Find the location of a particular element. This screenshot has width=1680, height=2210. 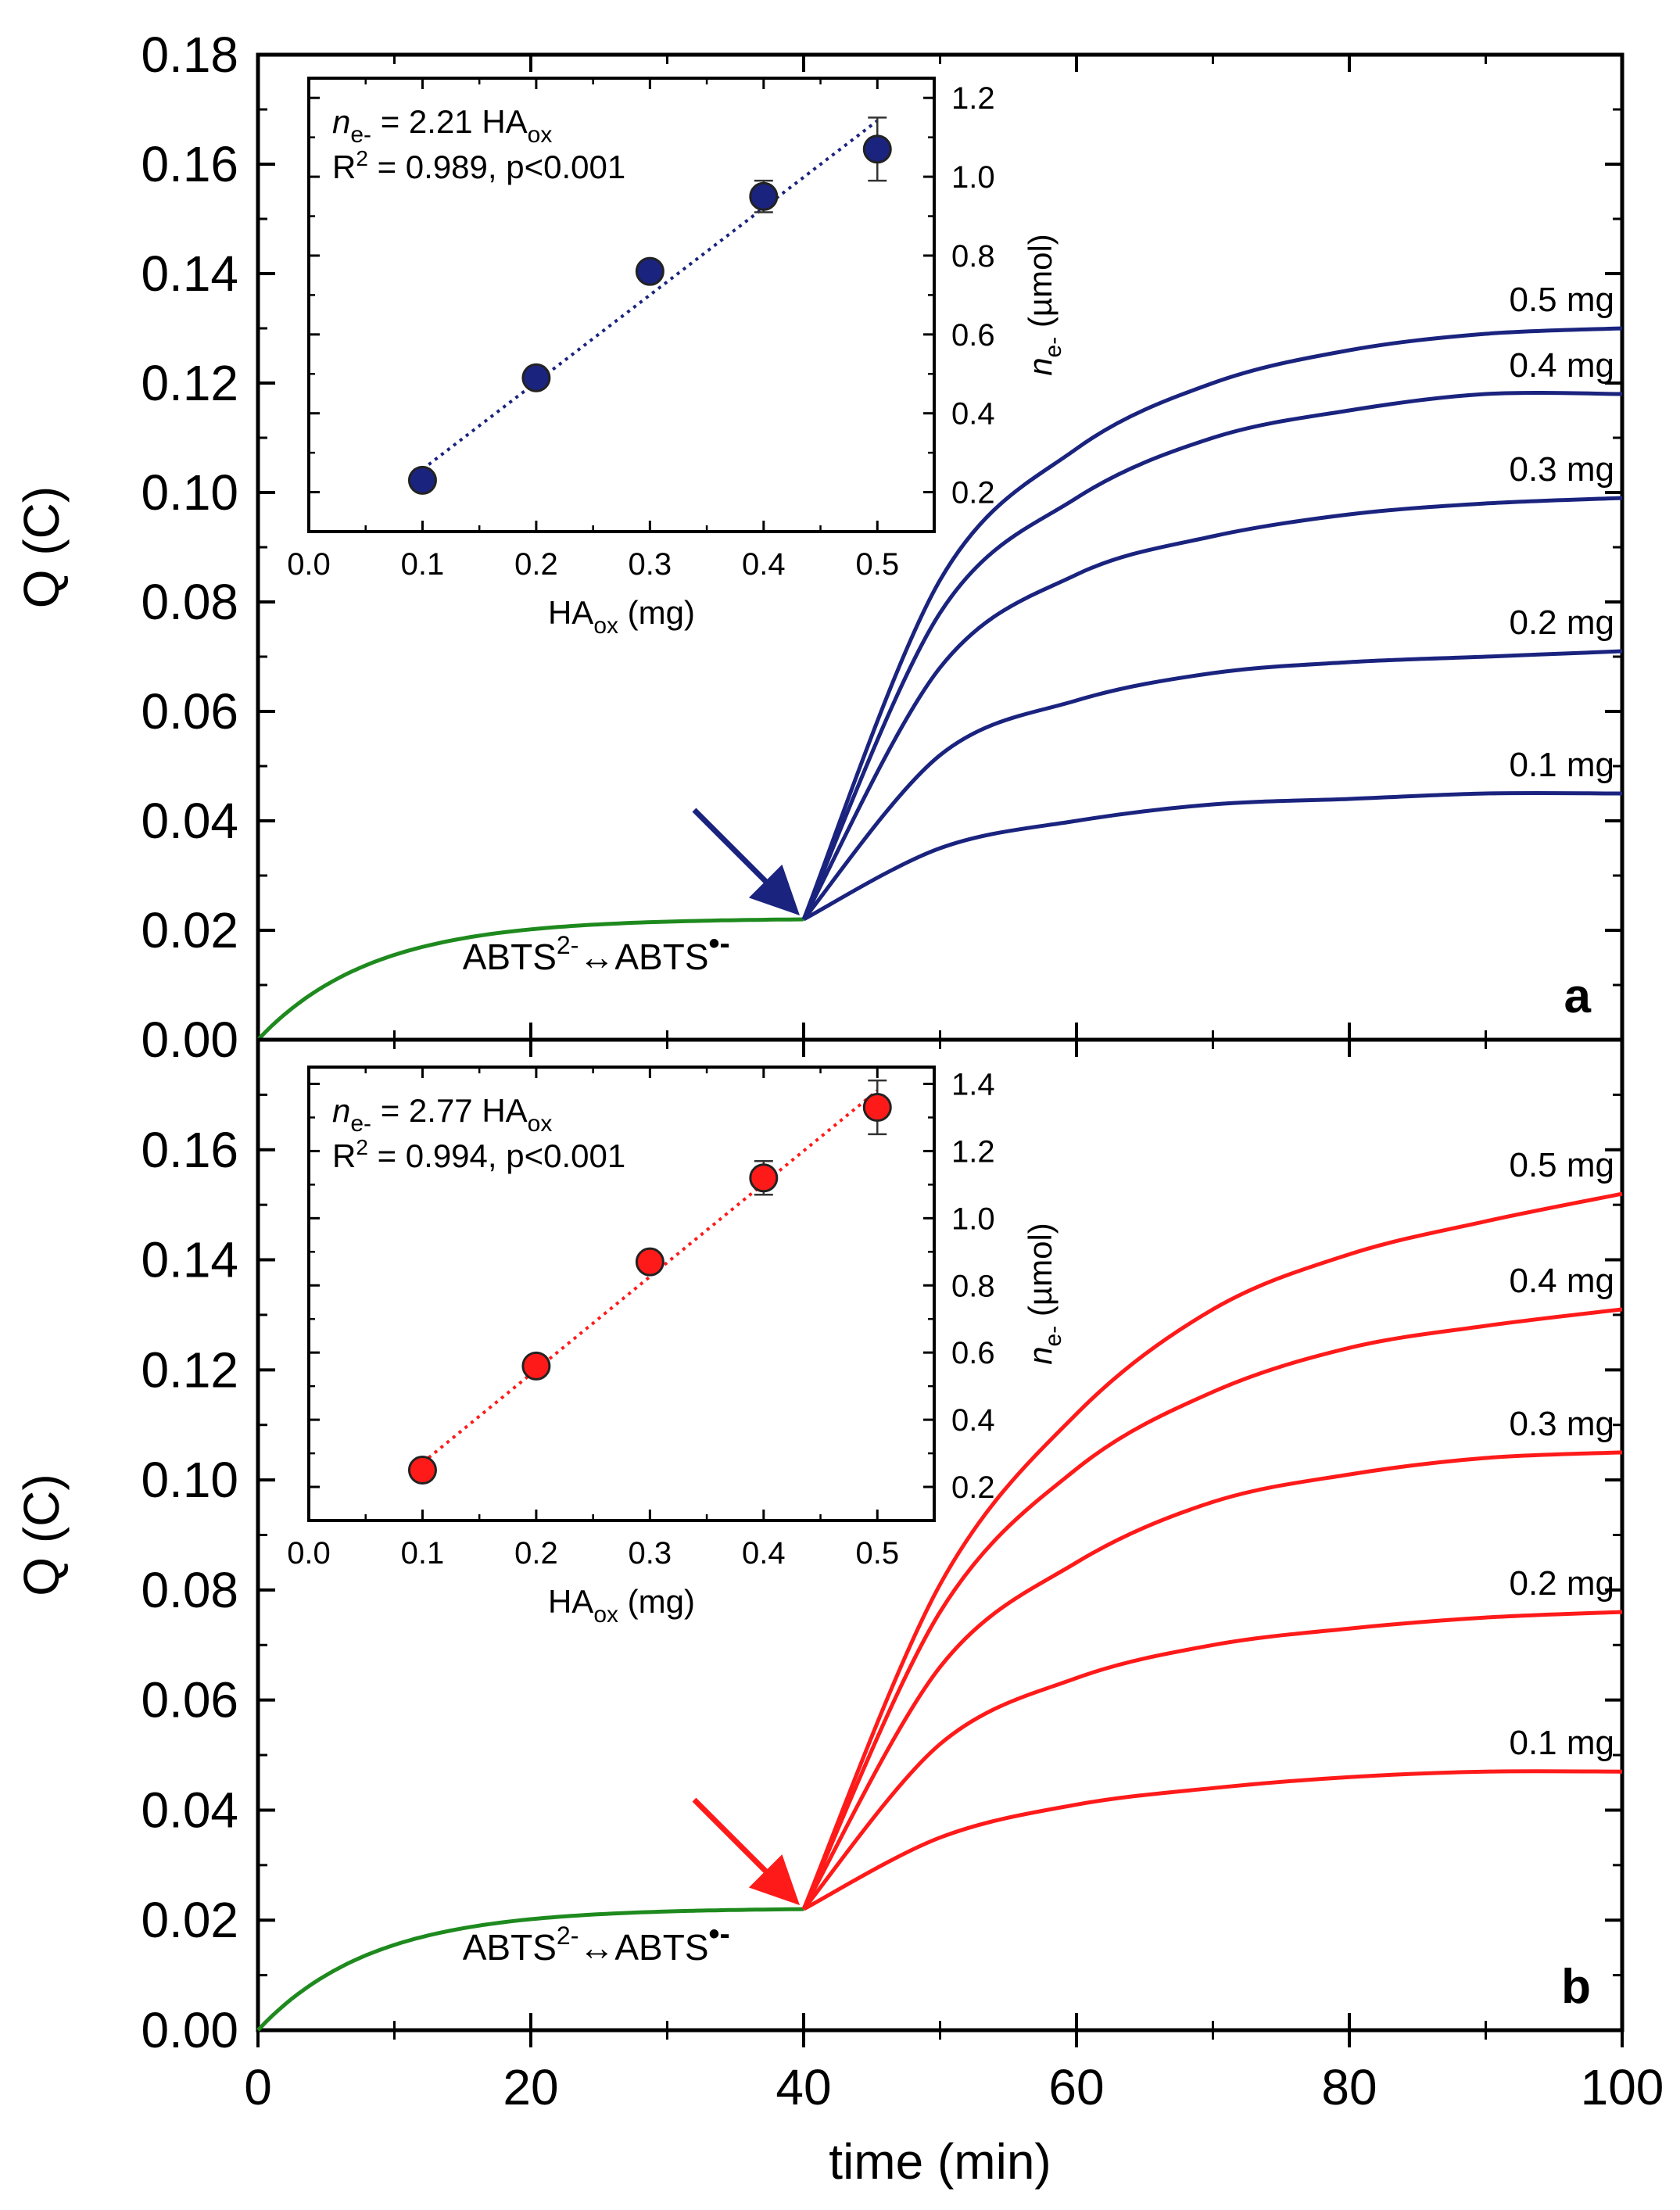

inset-equation: ne- = 2.21 HAox is located at coordinates (442, 125).